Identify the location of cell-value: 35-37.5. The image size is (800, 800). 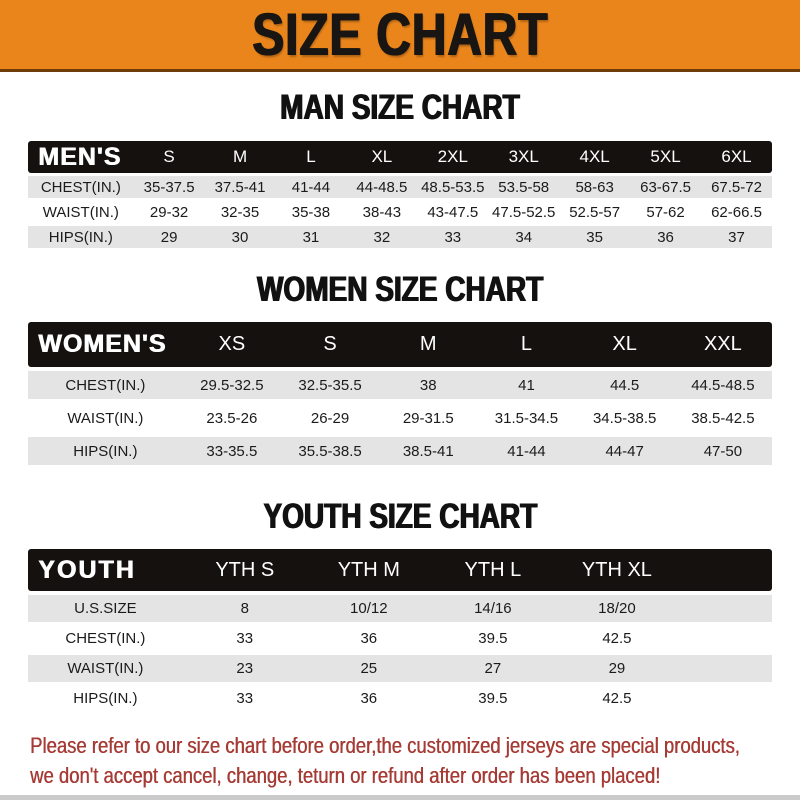
(169, 187).